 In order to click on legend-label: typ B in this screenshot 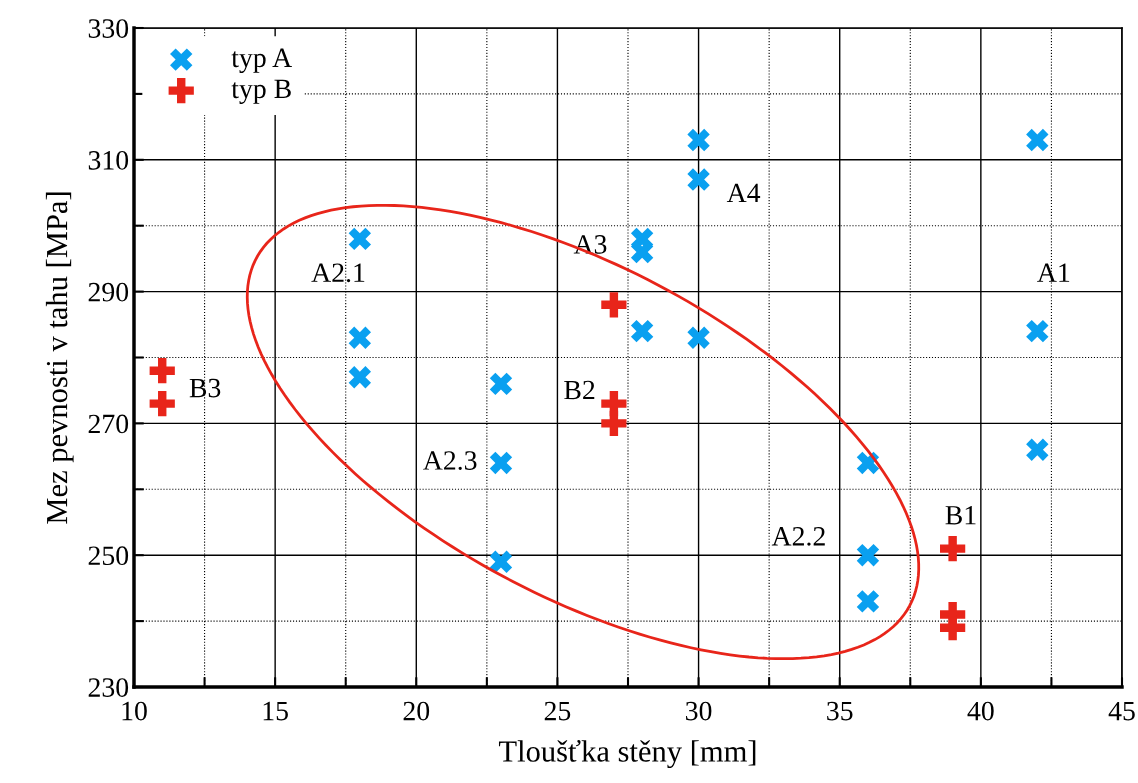, I will do `click(261, 91)`.